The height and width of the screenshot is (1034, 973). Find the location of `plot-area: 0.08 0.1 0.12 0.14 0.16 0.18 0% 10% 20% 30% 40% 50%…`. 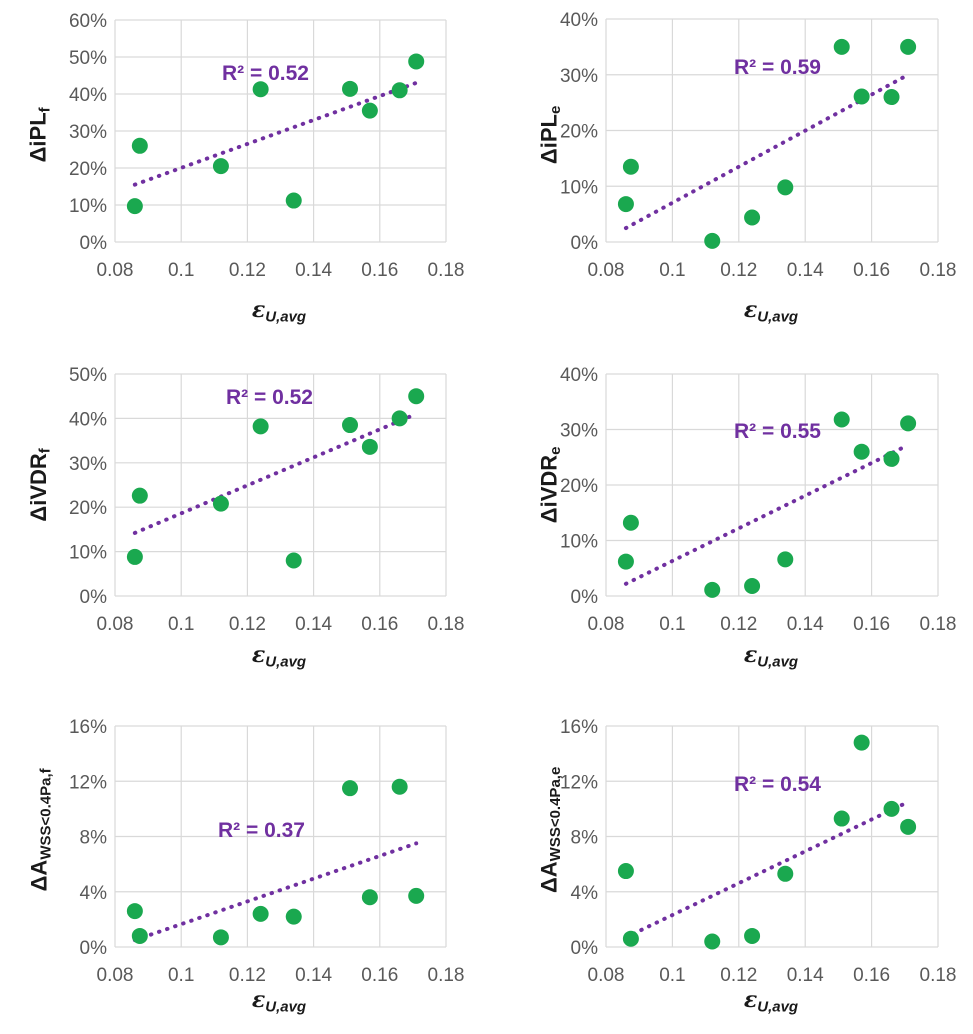

plot-area: 0.08 0.1 0.12 0.14 0.16 0.18 0% 10% 20% 30% 40% 50%… is located at coordinates (267, 500).